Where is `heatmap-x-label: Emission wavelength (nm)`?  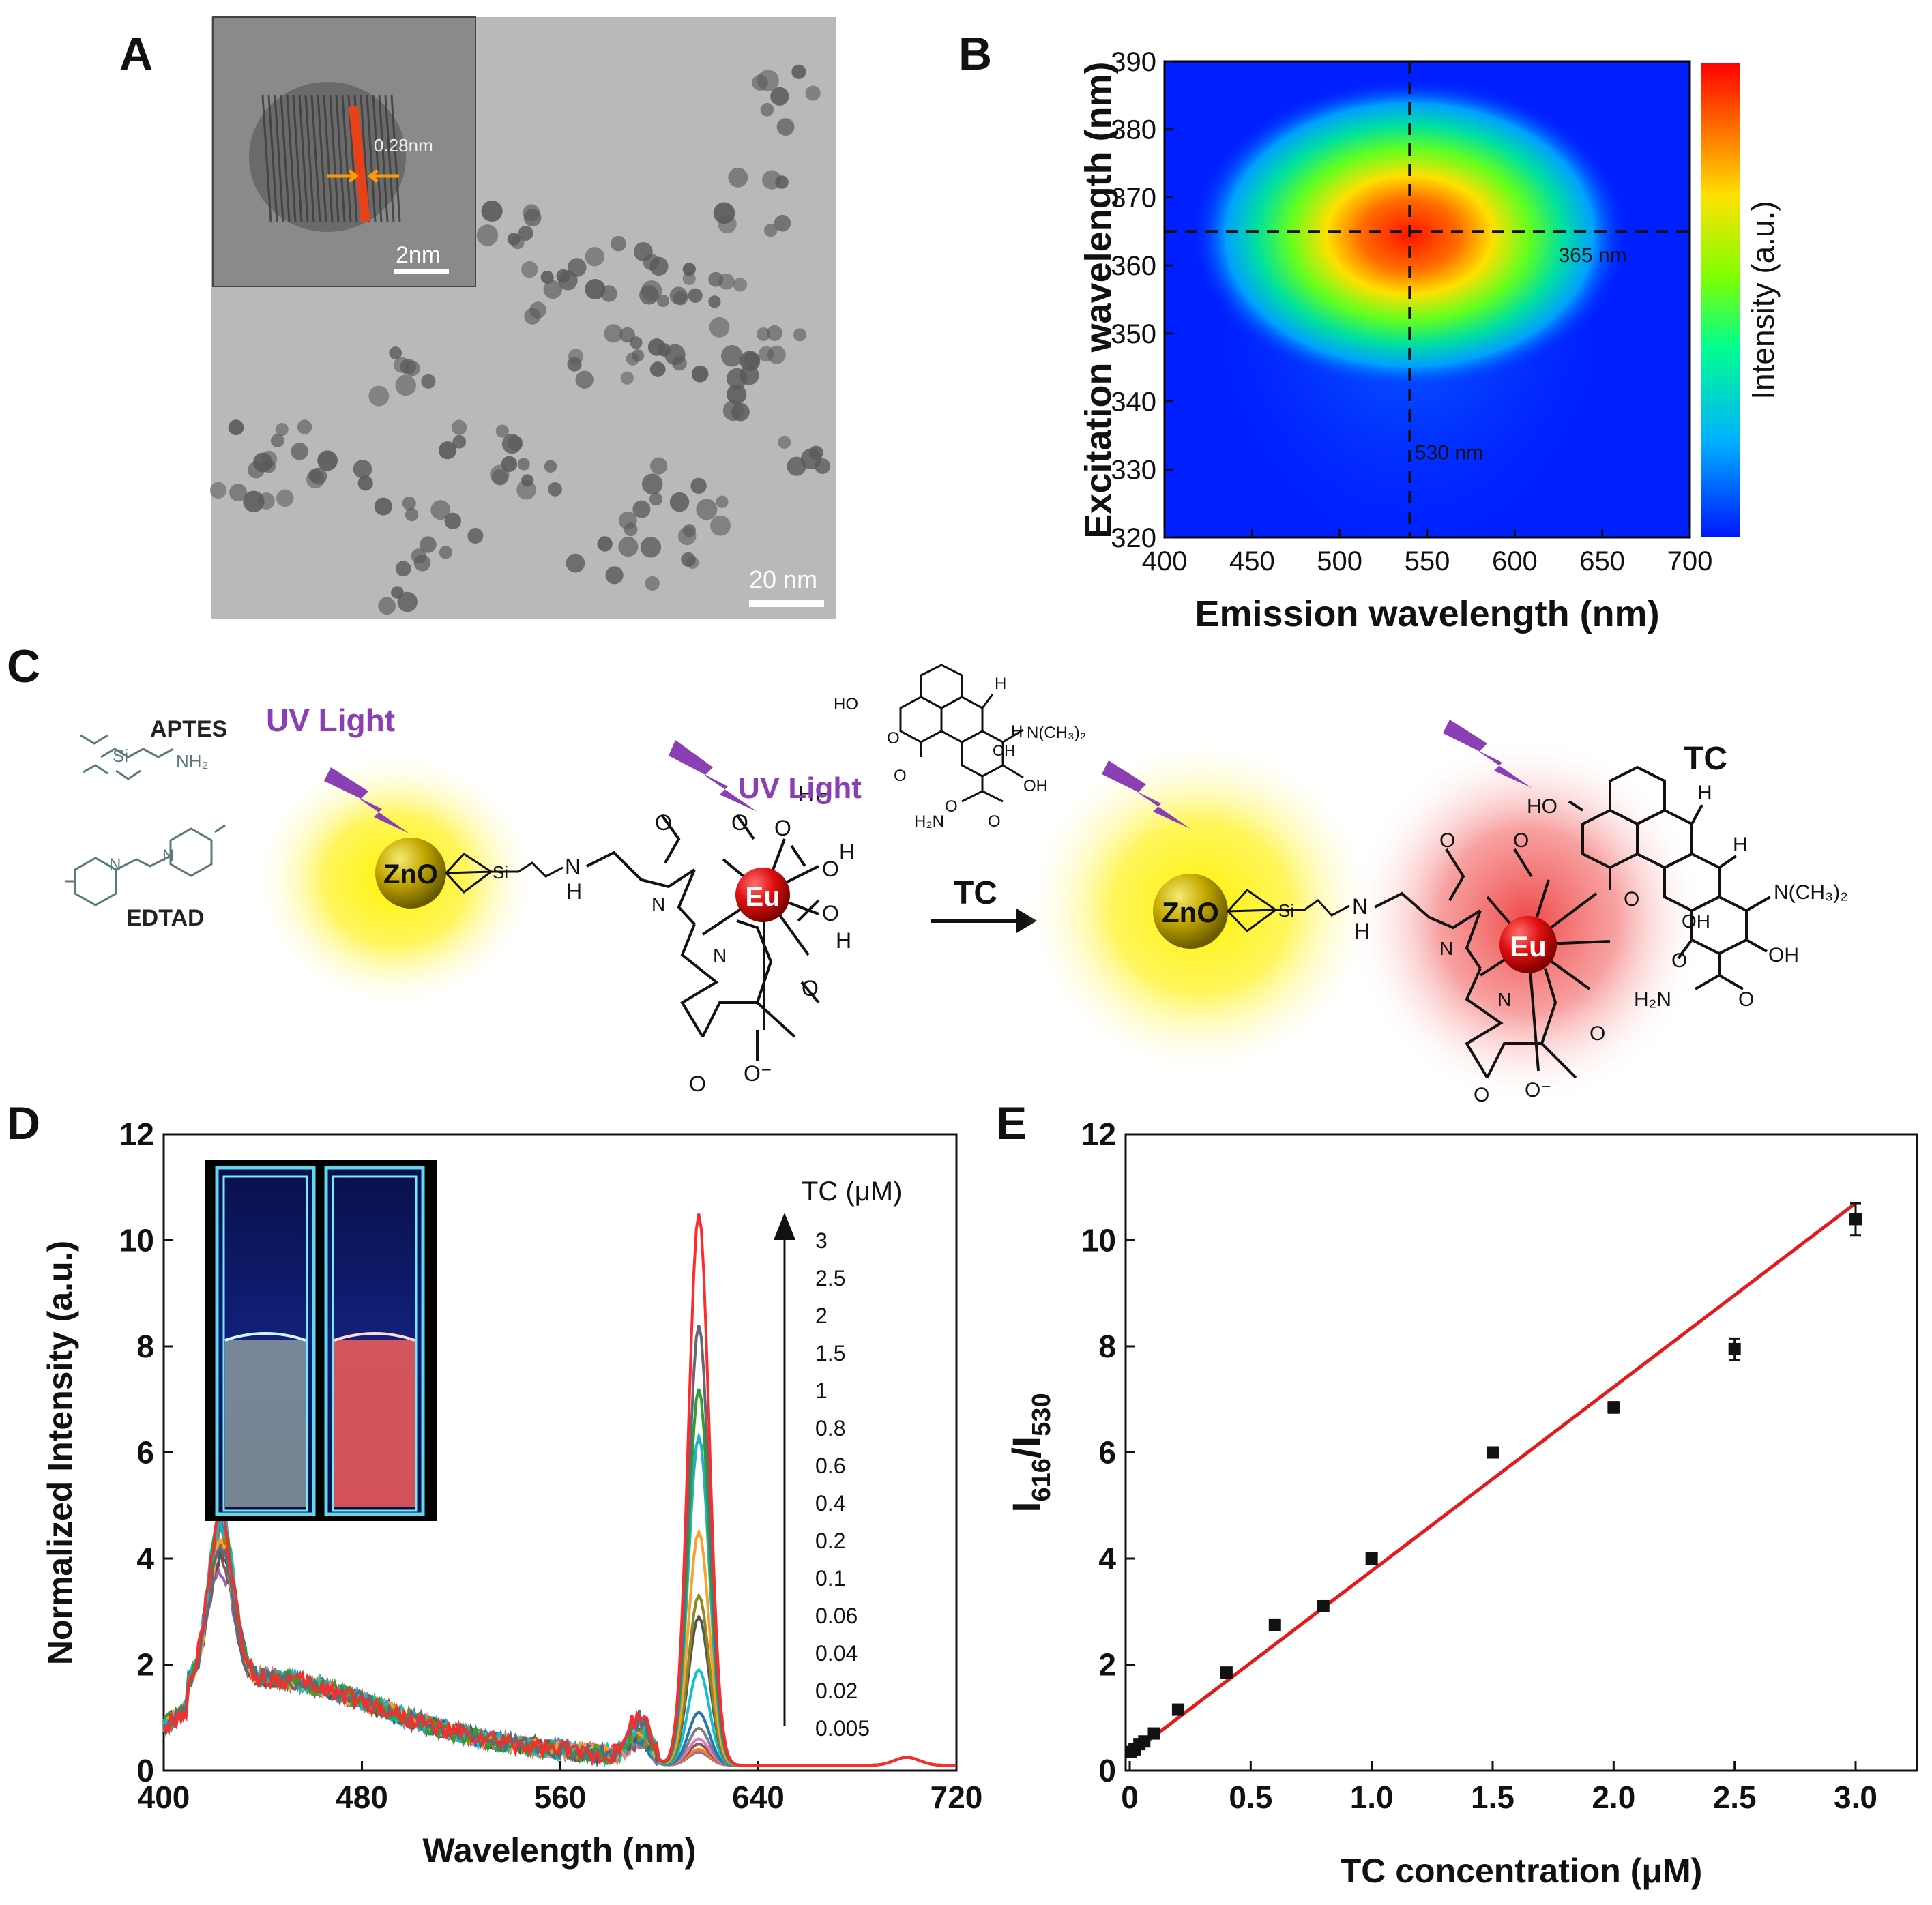 heatmap-x-label: Emission wavelength (nm) is located at coordinates (1427, 613).